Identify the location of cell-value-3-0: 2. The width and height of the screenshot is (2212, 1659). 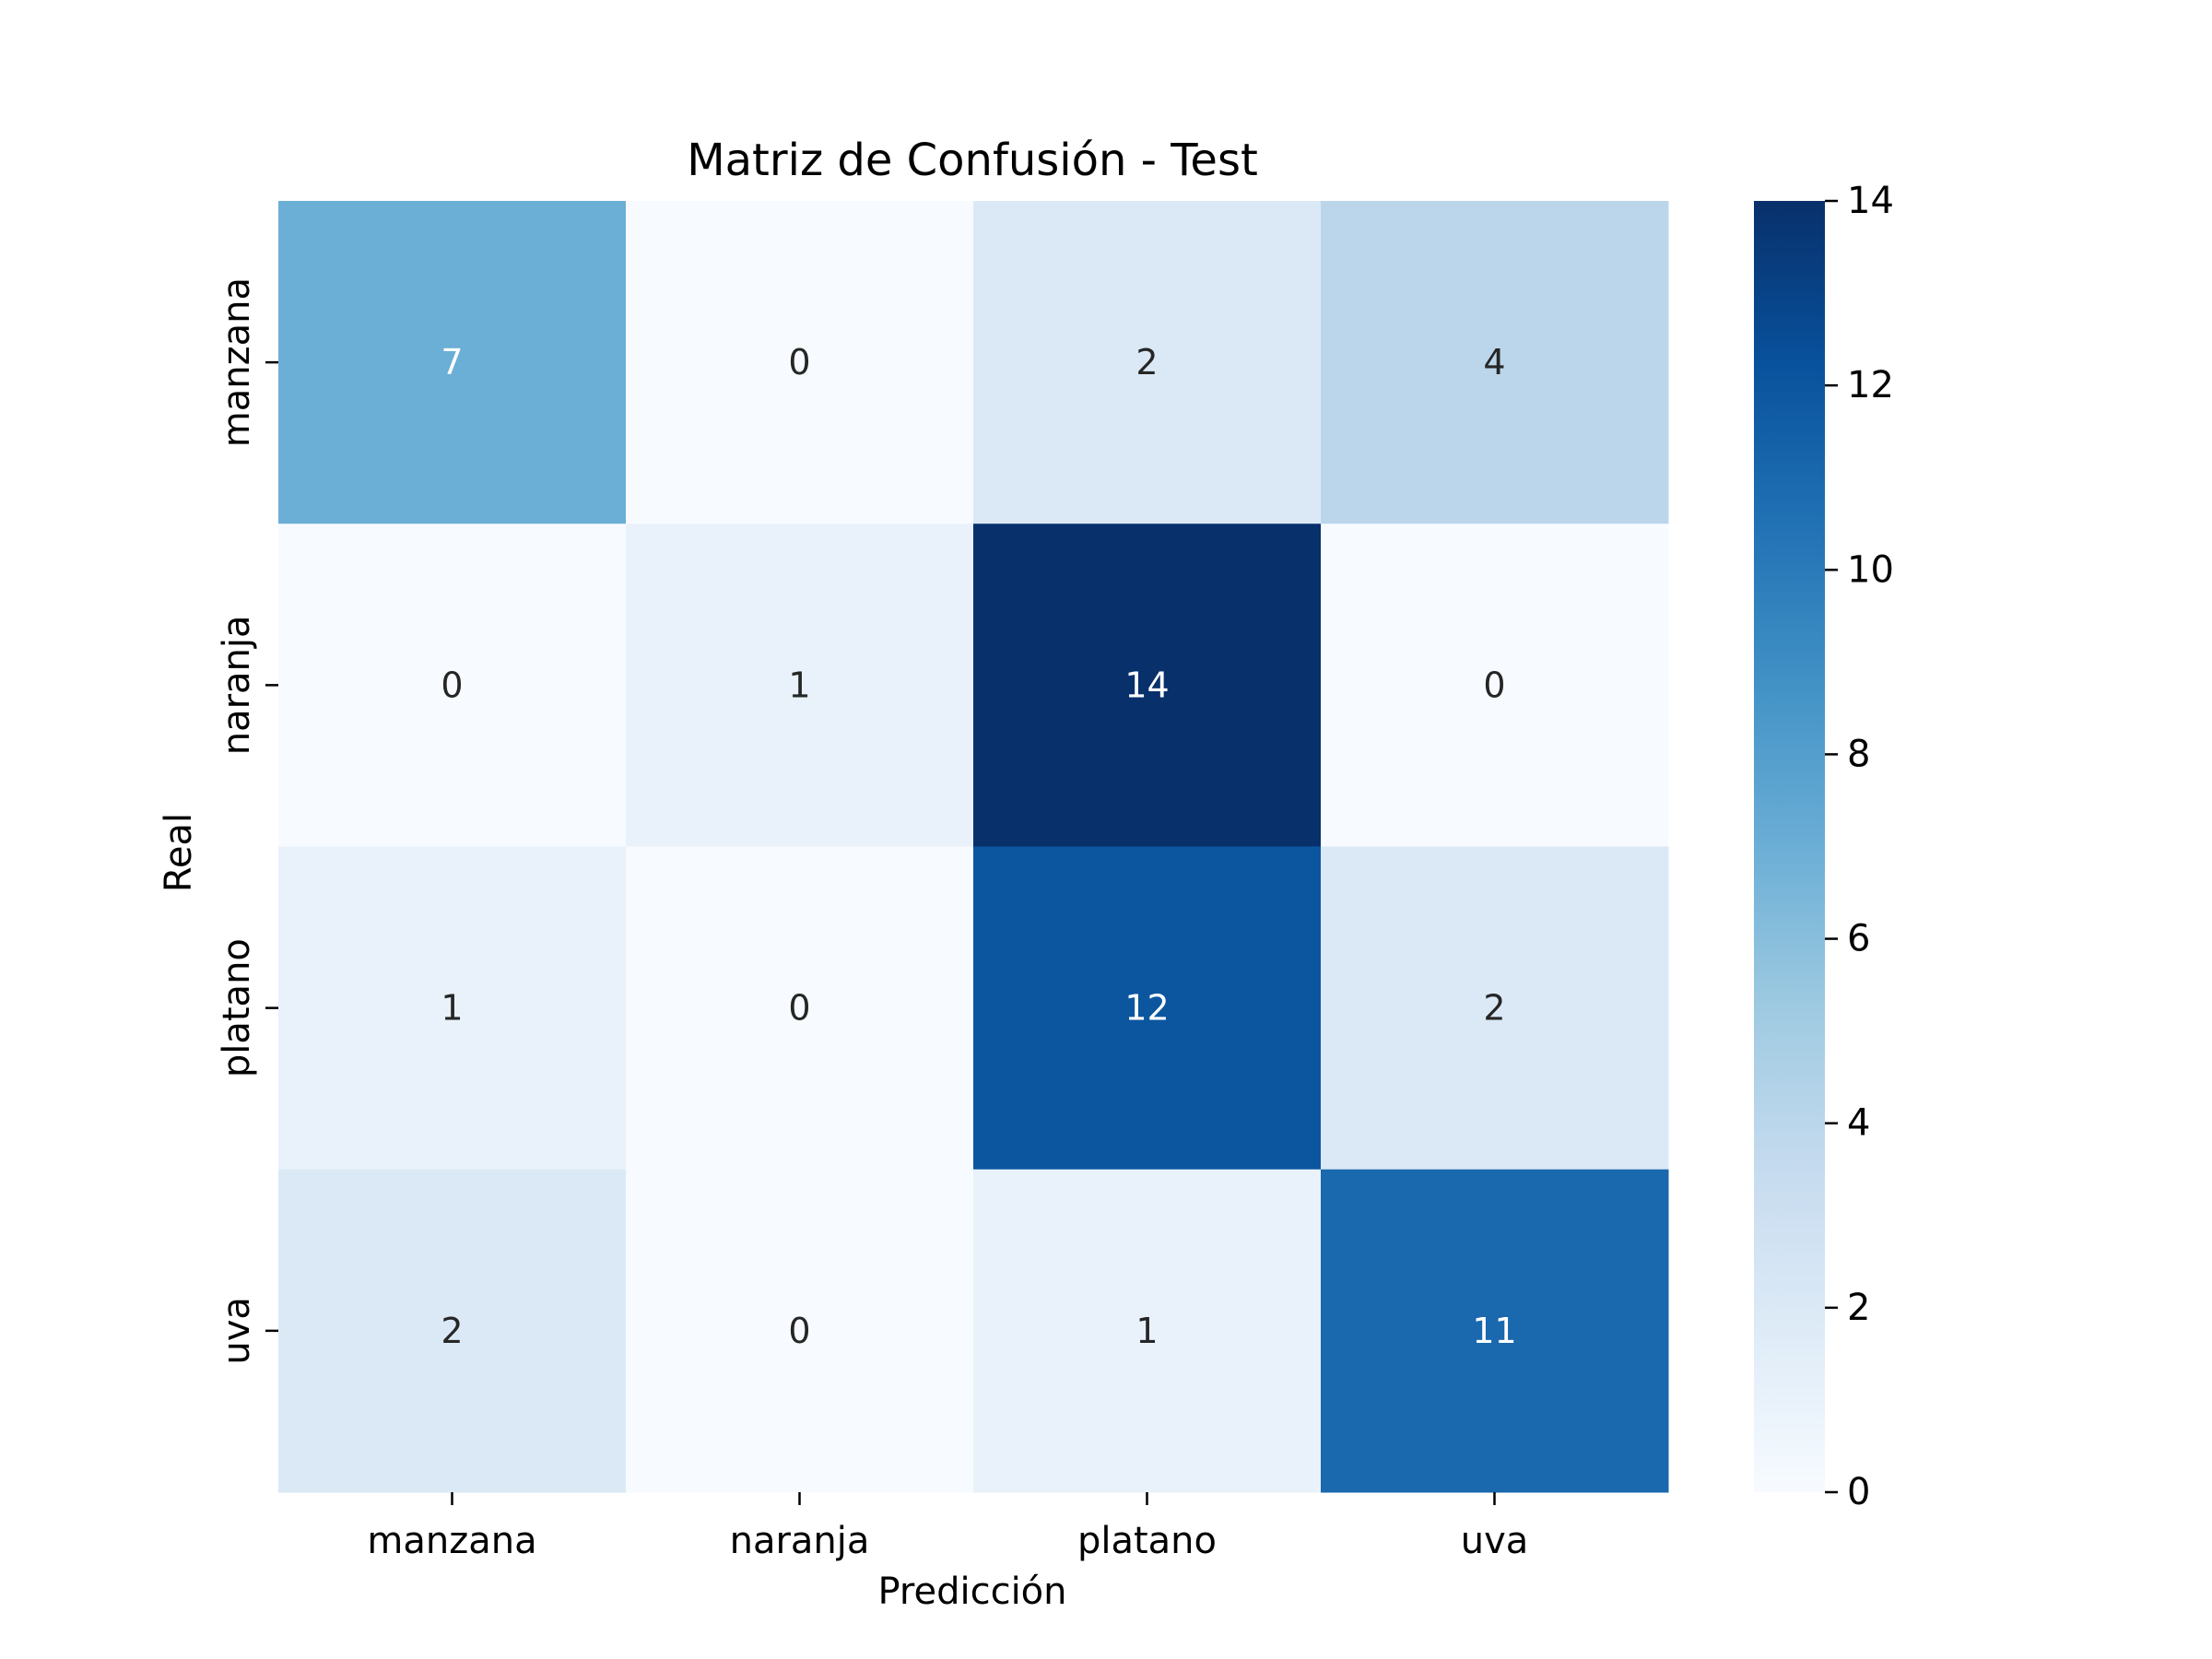
(452, 1331).